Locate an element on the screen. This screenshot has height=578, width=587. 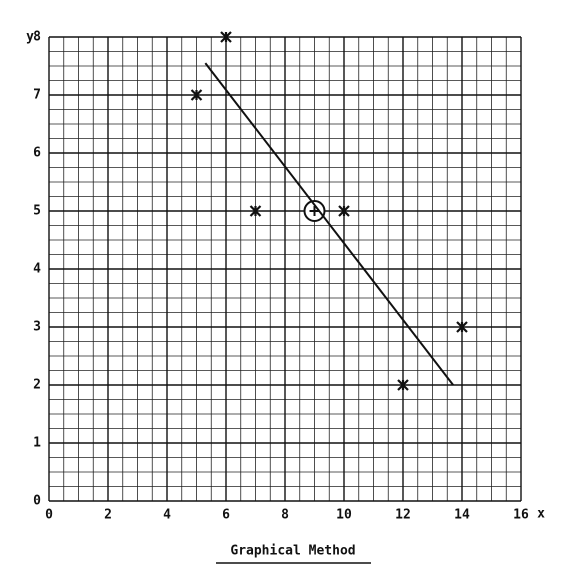
y-tick-label: 3 is located at coordinates (37, 327).